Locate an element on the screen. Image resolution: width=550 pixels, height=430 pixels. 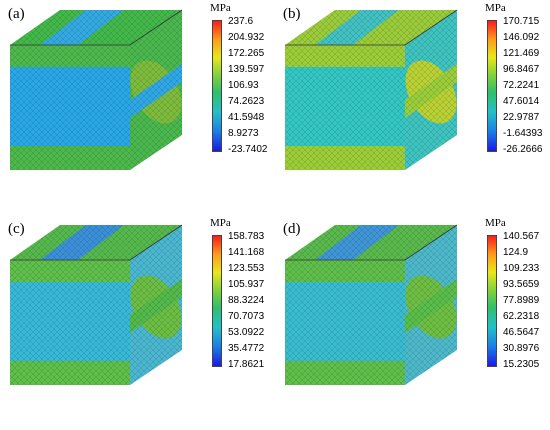
colorbar-tick: 30.8976 is located at coordinates (521, 348).